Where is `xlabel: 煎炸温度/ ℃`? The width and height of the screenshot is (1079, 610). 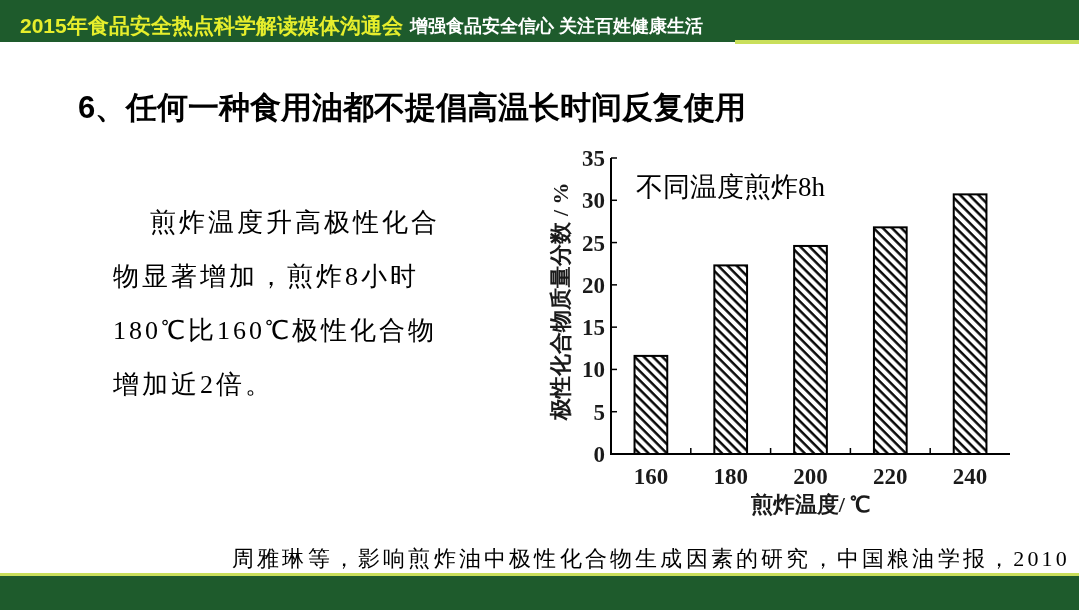
xlabel: 煎炸温度/ ℃ is located at coordinates (810, 504).